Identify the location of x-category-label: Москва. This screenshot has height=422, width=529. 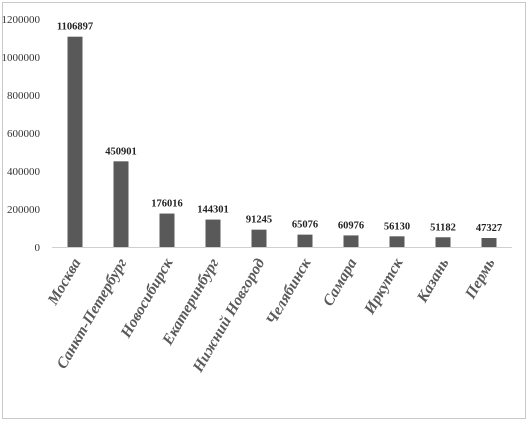
(64, 281).